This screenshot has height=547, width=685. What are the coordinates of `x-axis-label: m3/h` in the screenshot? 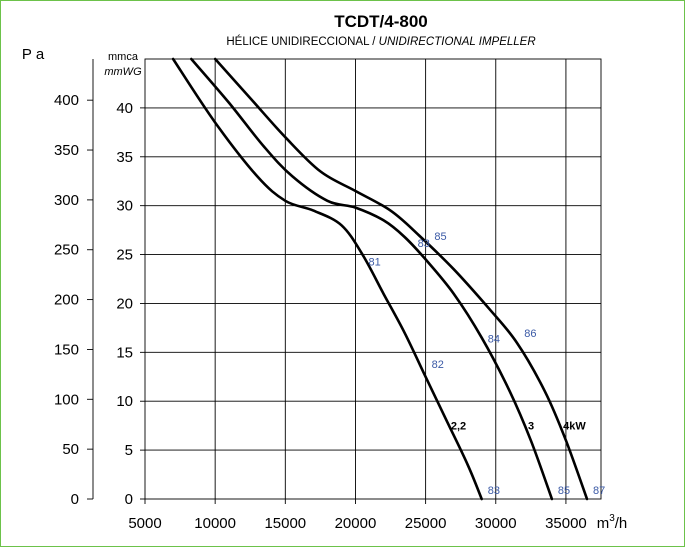 It's located at (612, 522).